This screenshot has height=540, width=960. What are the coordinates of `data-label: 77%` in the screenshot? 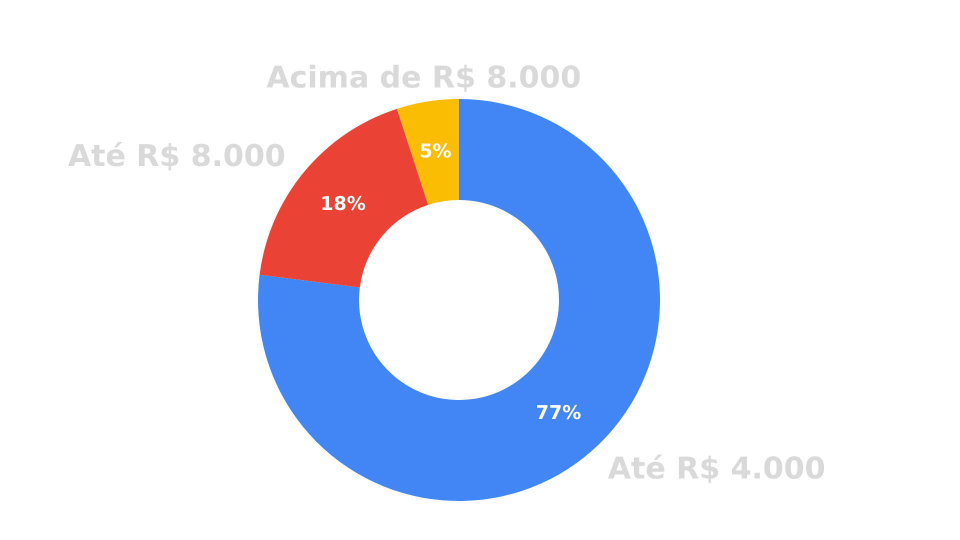 It's located at (559, 413).